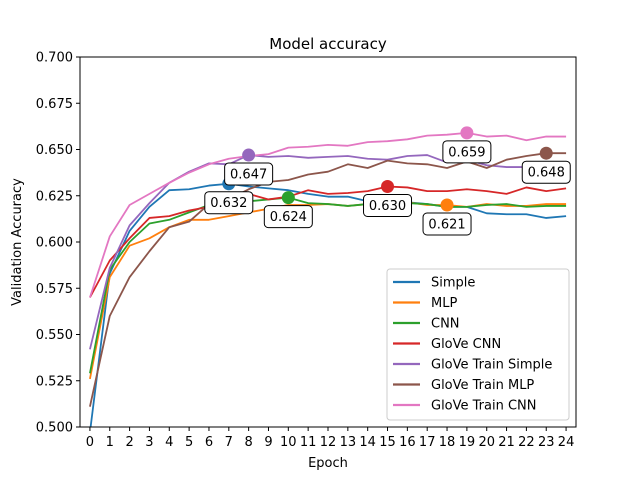 The height and width of the screenshot is (480, 640). What do you see at coordinates (427, 442) in the screenshot?
I see `x-tick-label: 17` at bounding box center [427, 442].